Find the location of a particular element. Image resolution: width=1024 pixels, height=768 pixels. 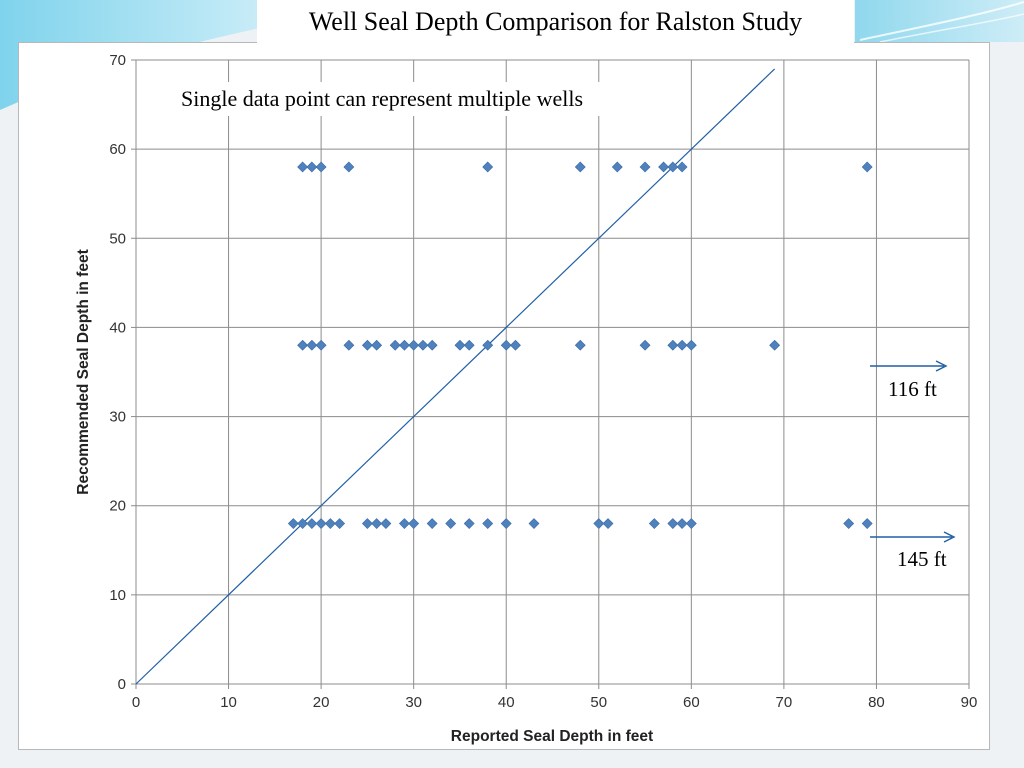

y-axis-title: Recommended Seal Depth in feet is located at coordinates (83, 371).